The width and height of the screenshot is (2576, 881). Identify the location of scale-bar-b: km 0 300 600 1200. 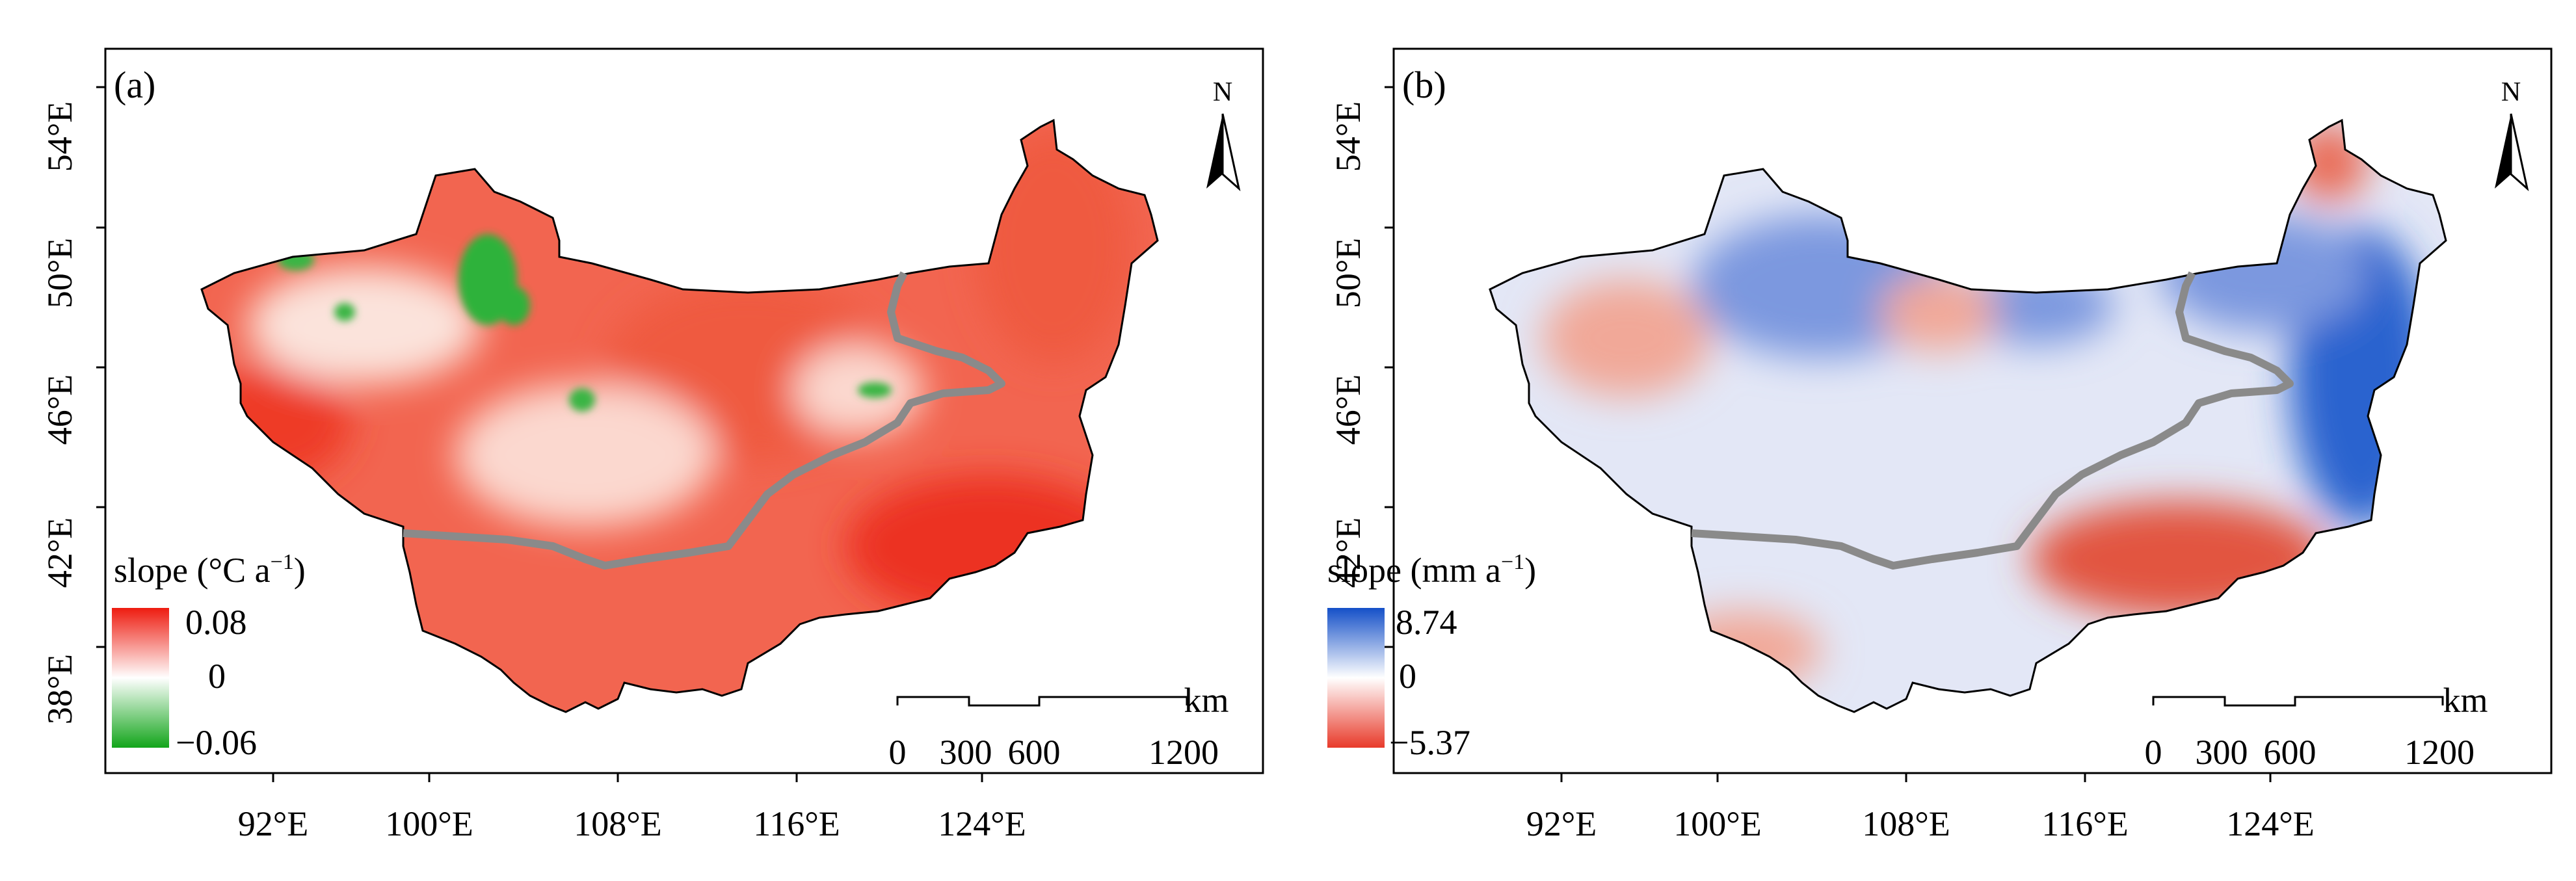
(2316, 726).